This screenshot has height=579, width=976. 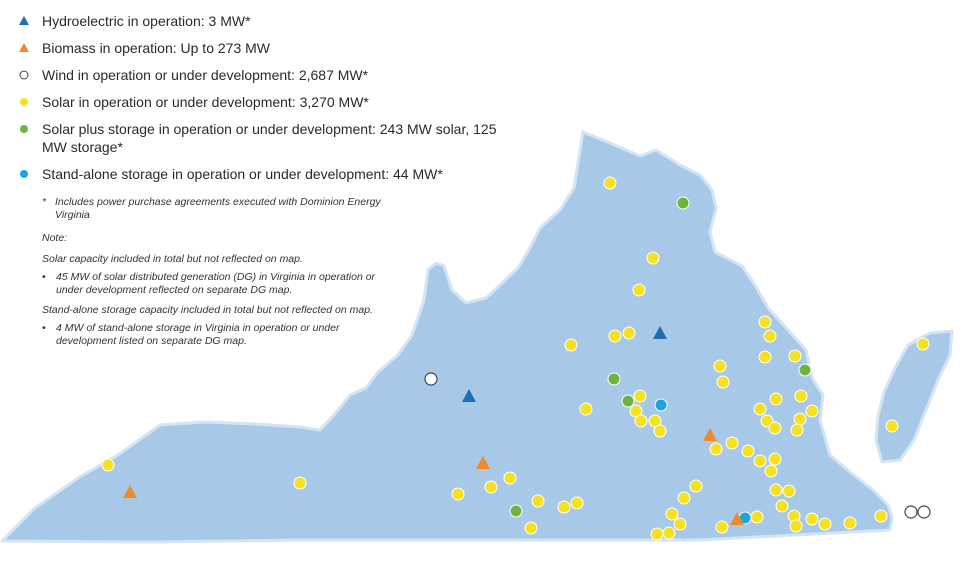 What do you see at coordinates (30, 48) in the screenshot?
I see `orange-triangle-icon` at bounding box center [30, 48].